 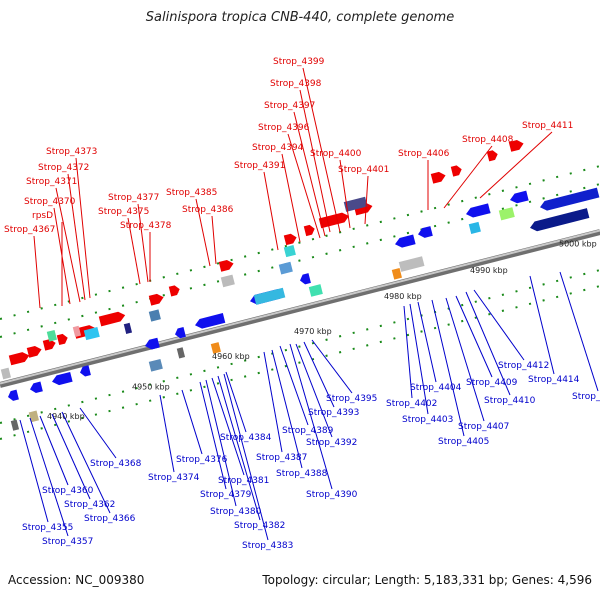 What do you see at coordinates (259, 166) in the screenshot?
I see `forward-gene-label: Strop_4391` at bounding box center [259, 166].